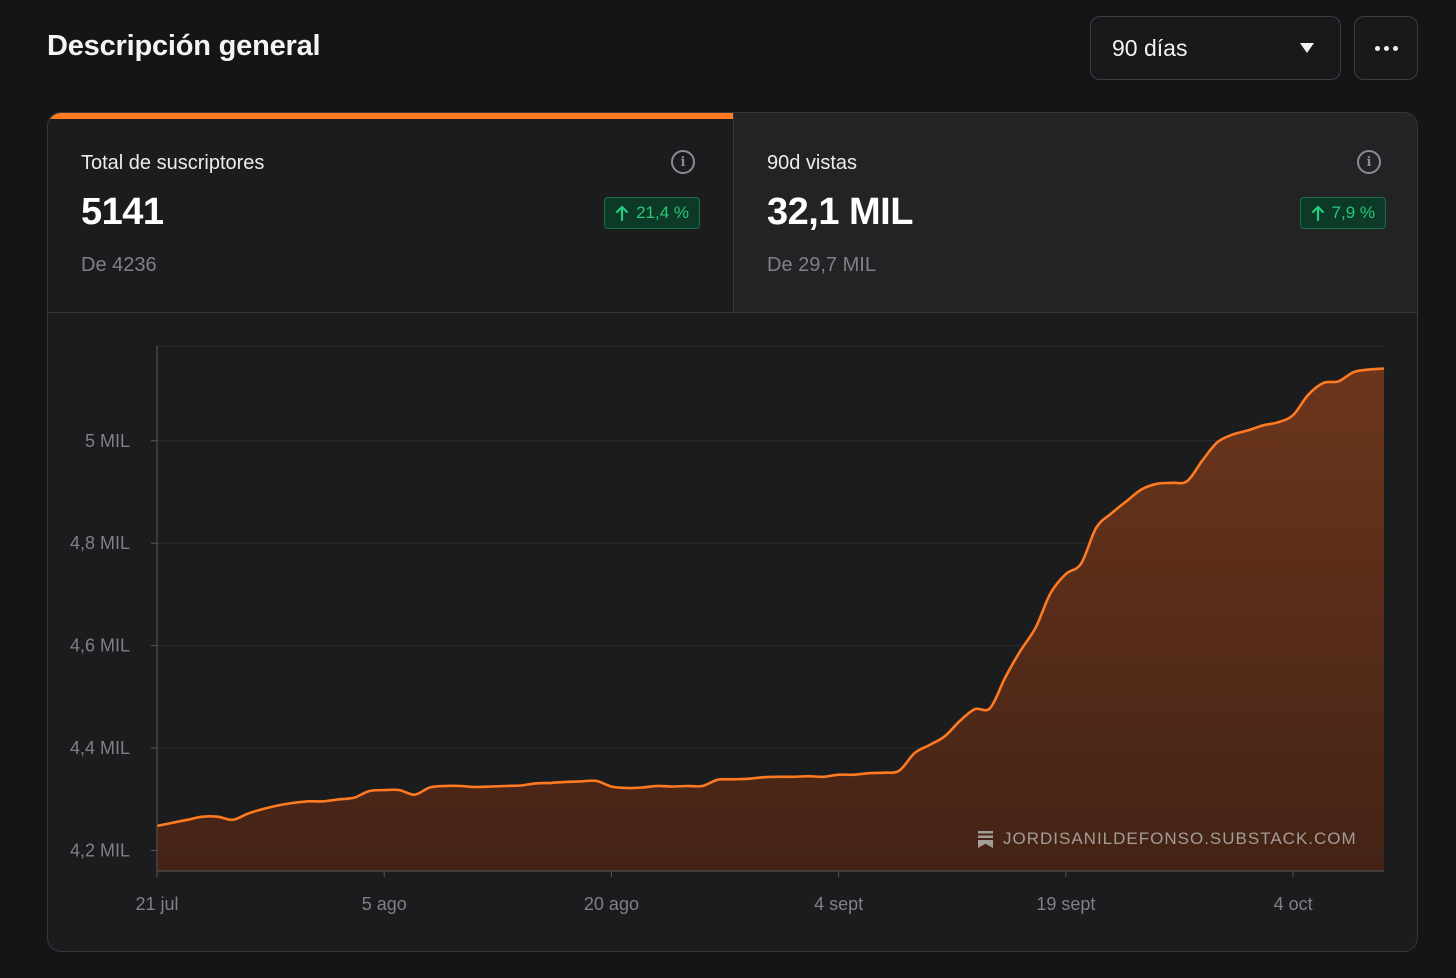  Describe the element at coordinates (107, 441) in the screenshot. I see `y-tick-label: 5 MIL` at that location.